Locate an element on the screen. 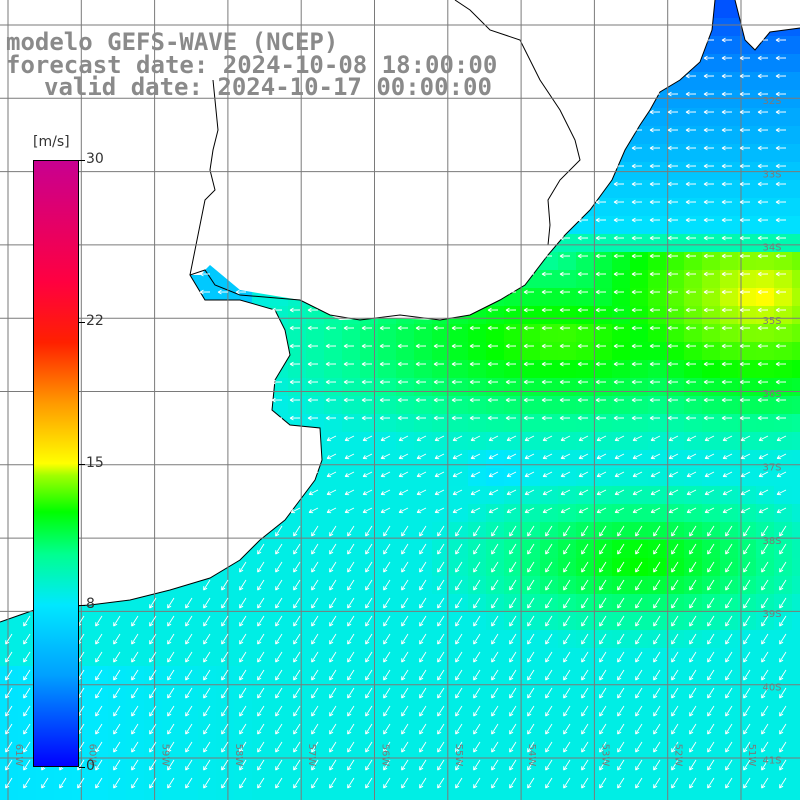  colorbar-tick-mark is located at coordinates (82, 322).